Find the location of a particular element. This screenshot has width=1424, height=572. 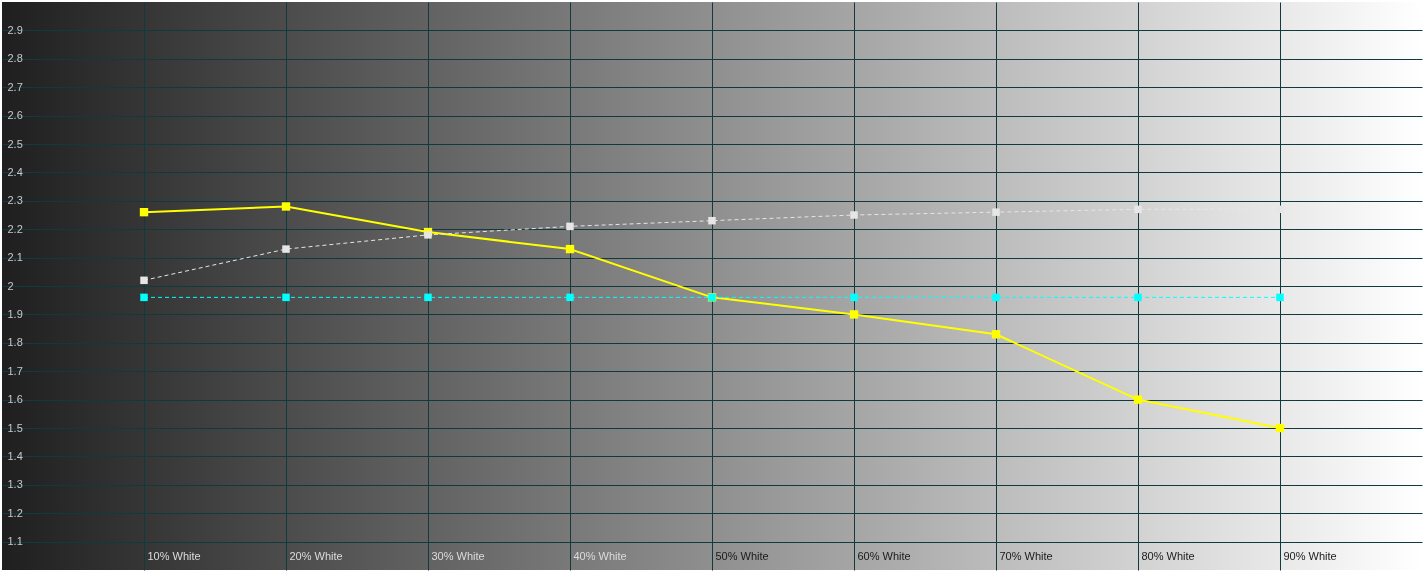

x-tick-label: 30% White is located at coordinates (458, 555).